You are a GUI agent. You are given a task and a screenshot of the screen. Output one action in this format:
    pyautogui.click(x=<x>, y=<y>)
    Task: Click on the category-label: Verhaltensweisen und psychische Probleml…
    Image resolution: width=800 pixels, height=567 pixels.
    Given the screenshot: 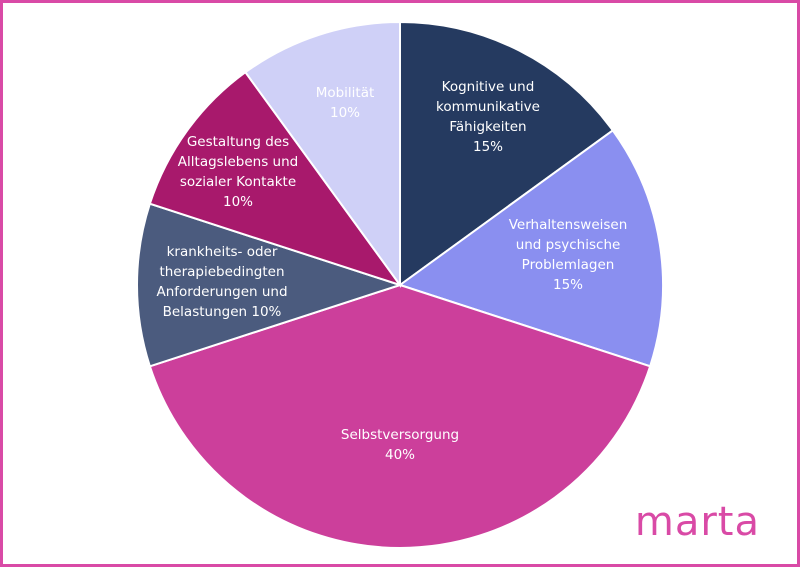 What is the action you would take?
    pyautogui.click(x=568, y=245)
    